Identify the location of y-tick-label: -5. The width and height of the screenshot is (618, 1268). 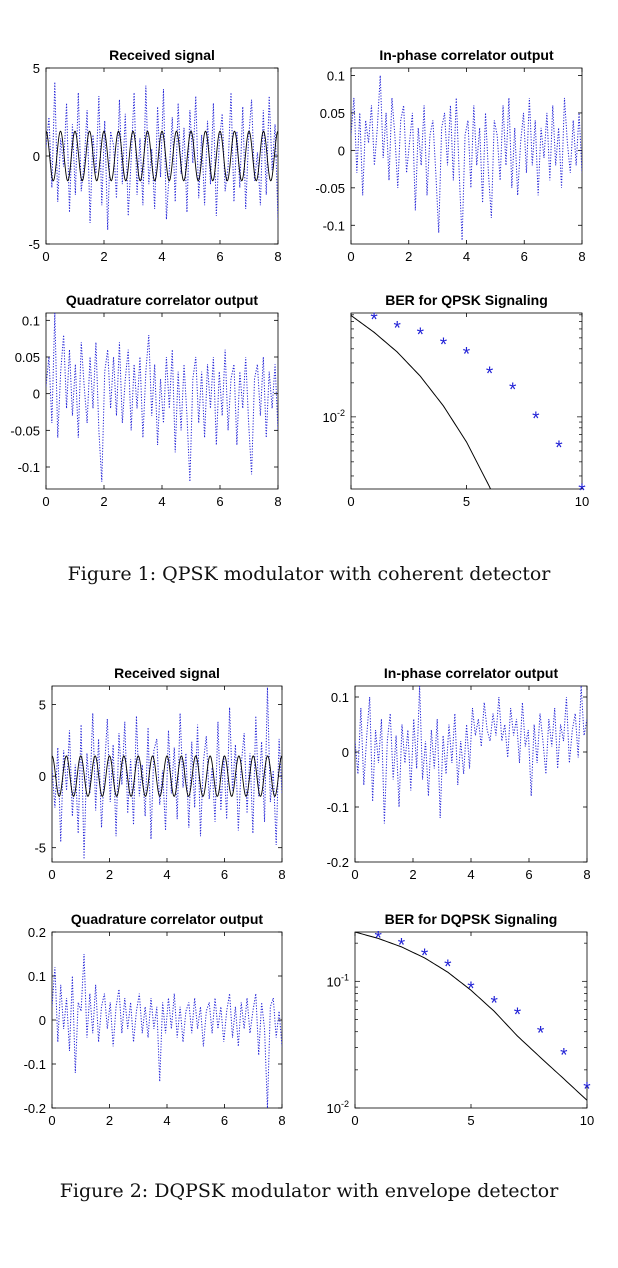
(34, 244).